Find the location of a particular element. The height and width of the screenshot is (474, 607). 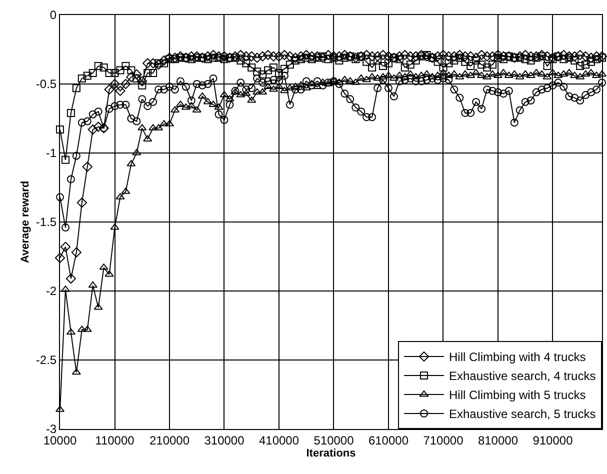

y-axis-title: Average reward is located at coordinates (26, 222).